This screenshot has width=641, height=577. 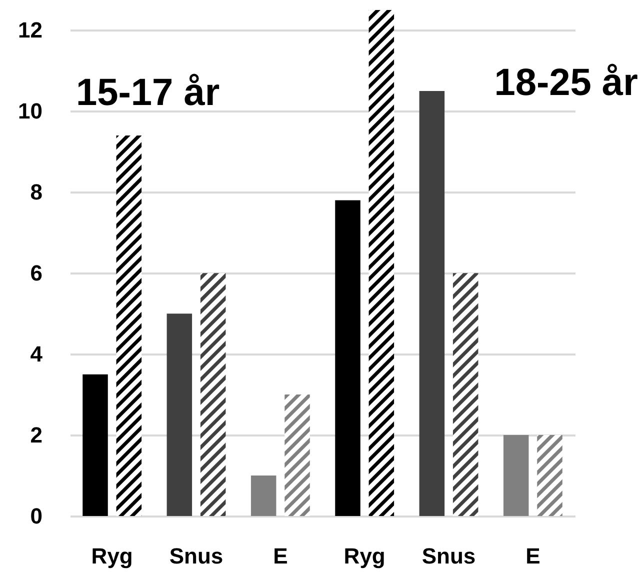 What do you see at coordinates (30, 30) in the screenshot?
I see `y-tick-label: 12` at bounding box center [30, 30].